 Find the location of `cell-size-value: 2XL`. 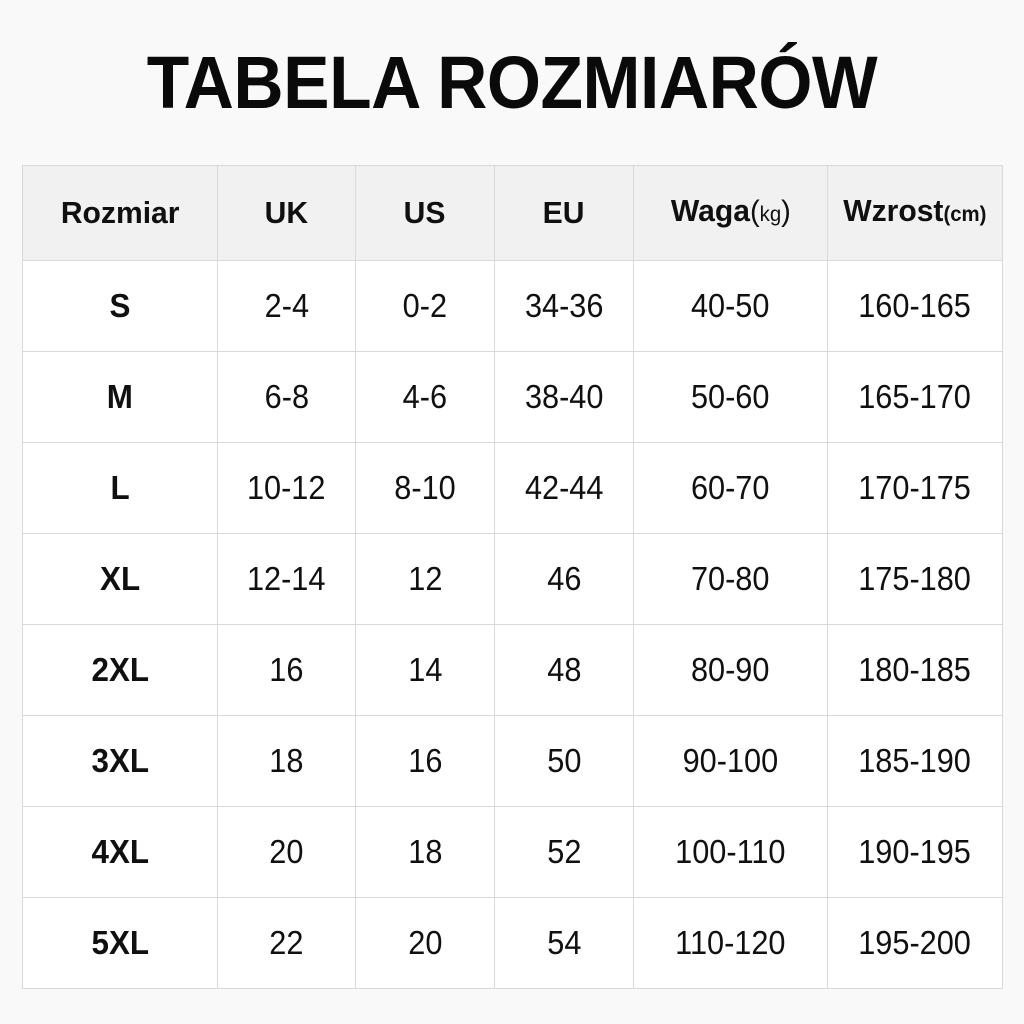

cell-size-value: 2XL is located at coordinates (120, 669).